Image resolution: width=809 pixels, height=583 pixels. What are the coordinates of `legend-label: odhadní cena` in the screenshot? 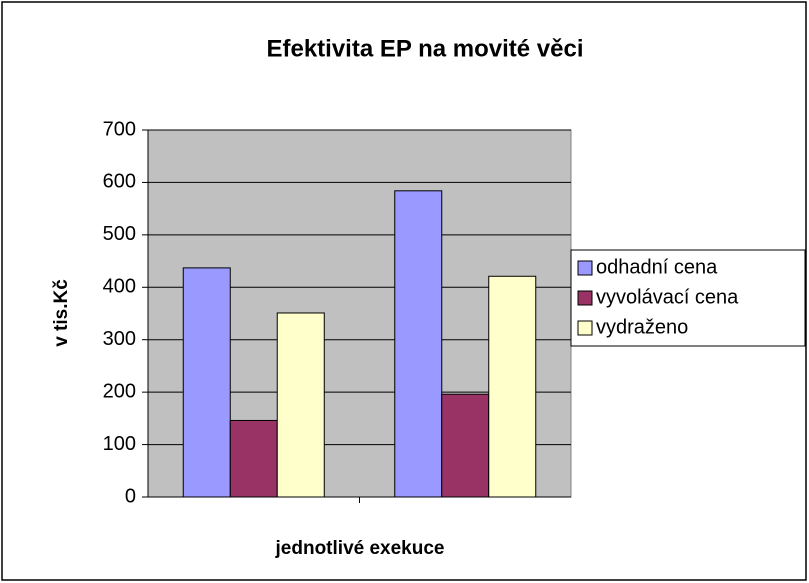 It's located at (657, 267).